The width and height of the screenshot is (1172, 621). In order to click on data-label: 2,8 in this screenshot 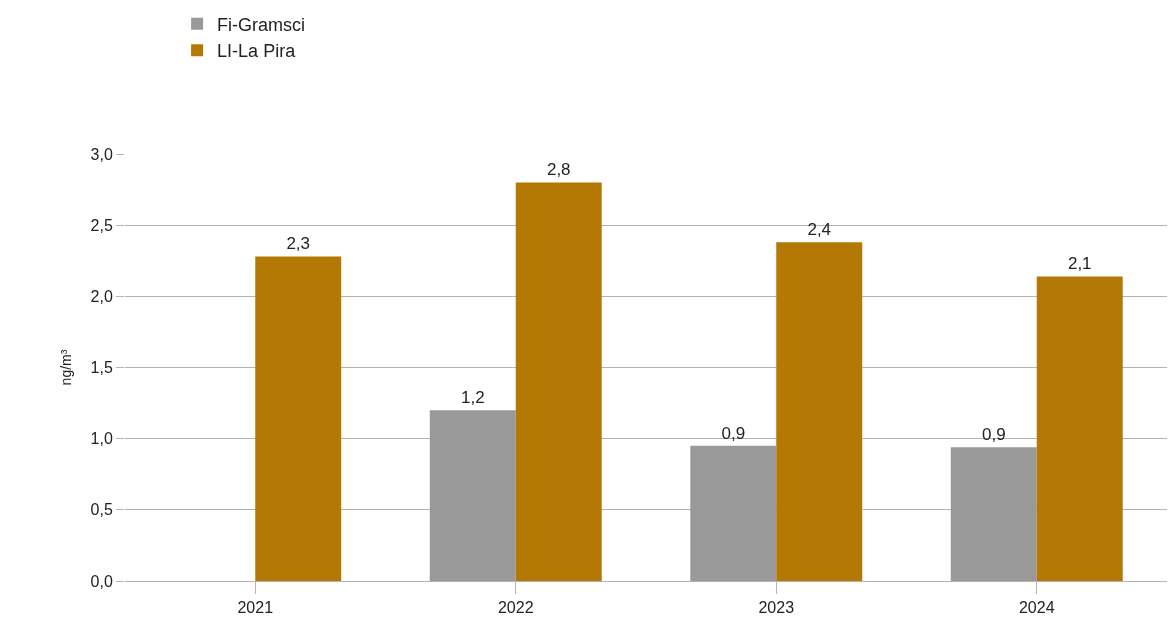, I will do `click(558, 170)`.